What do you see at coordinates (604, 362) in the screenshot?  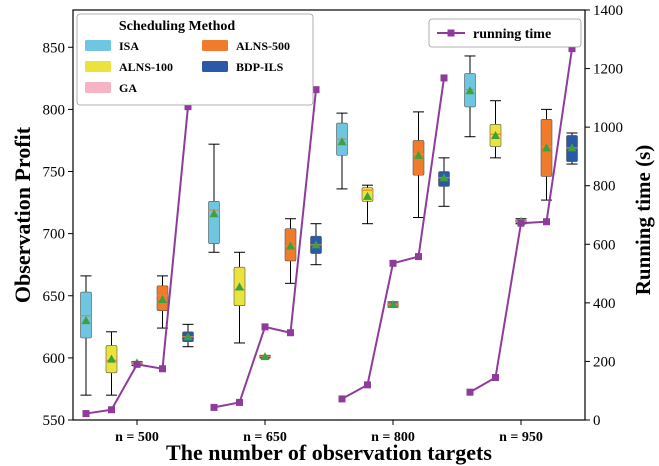 I see `right-tick-label: 200` at bounding box center [604, 362].